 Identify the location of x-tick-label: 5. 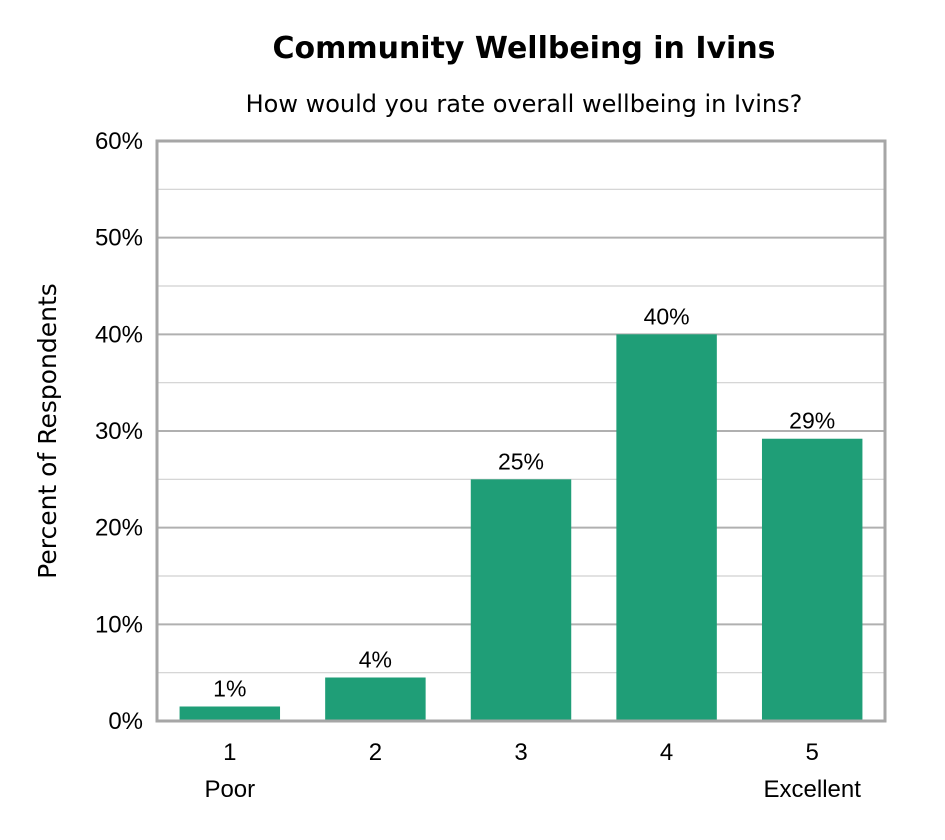
(812, 752).